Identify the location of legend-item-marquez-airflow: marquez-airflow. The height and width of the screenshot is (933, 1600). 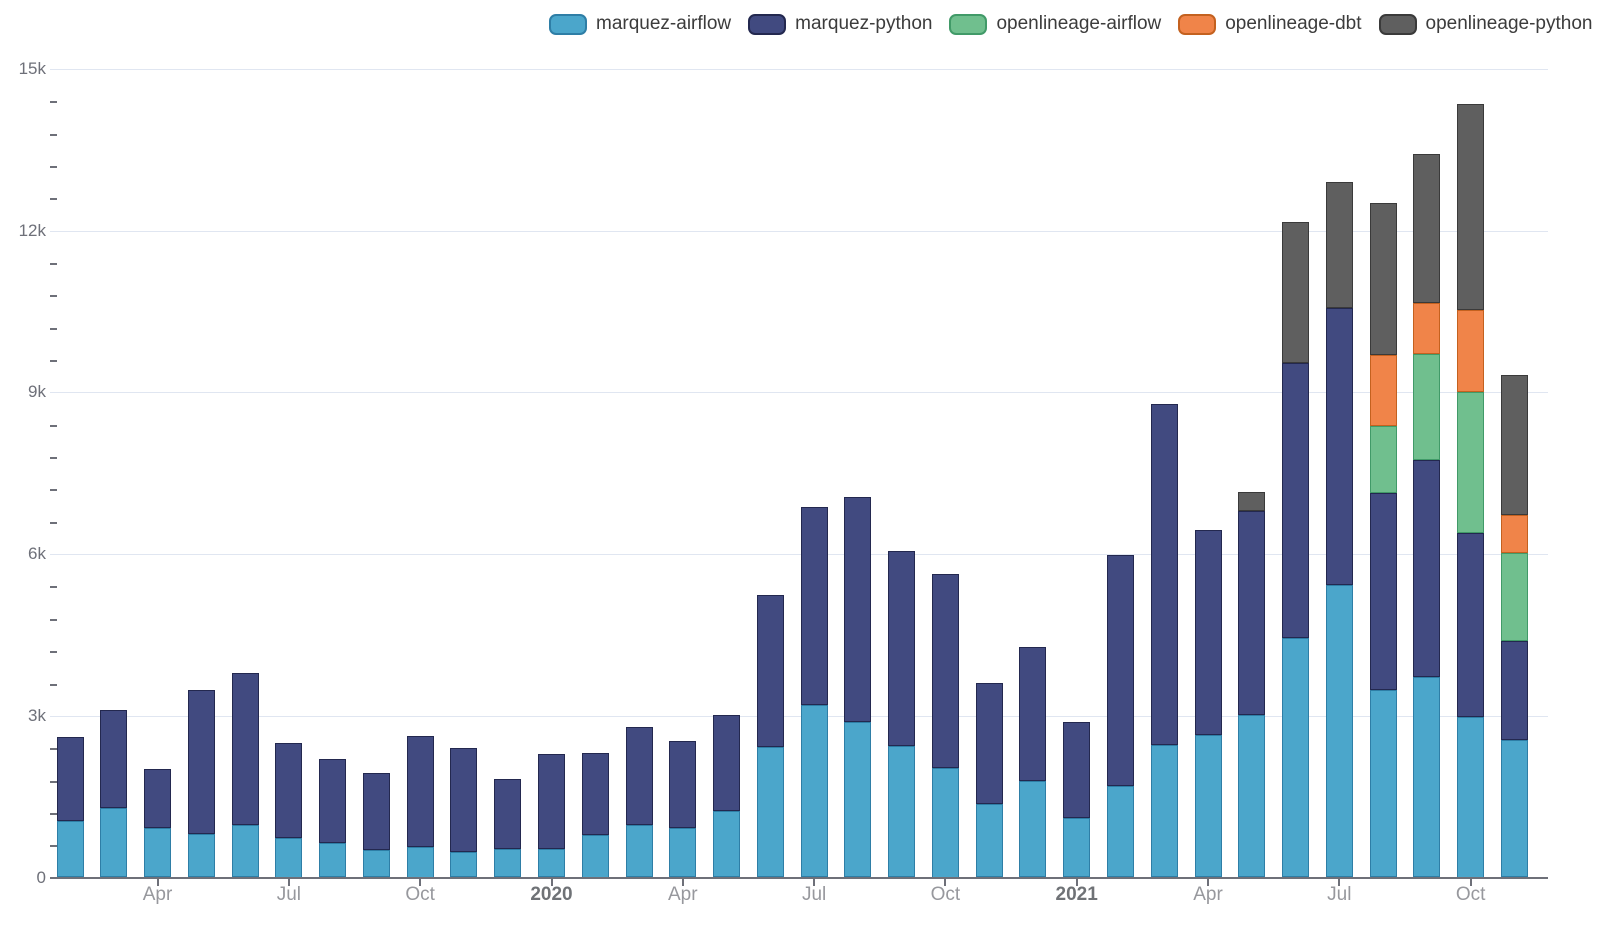
(640, 24).